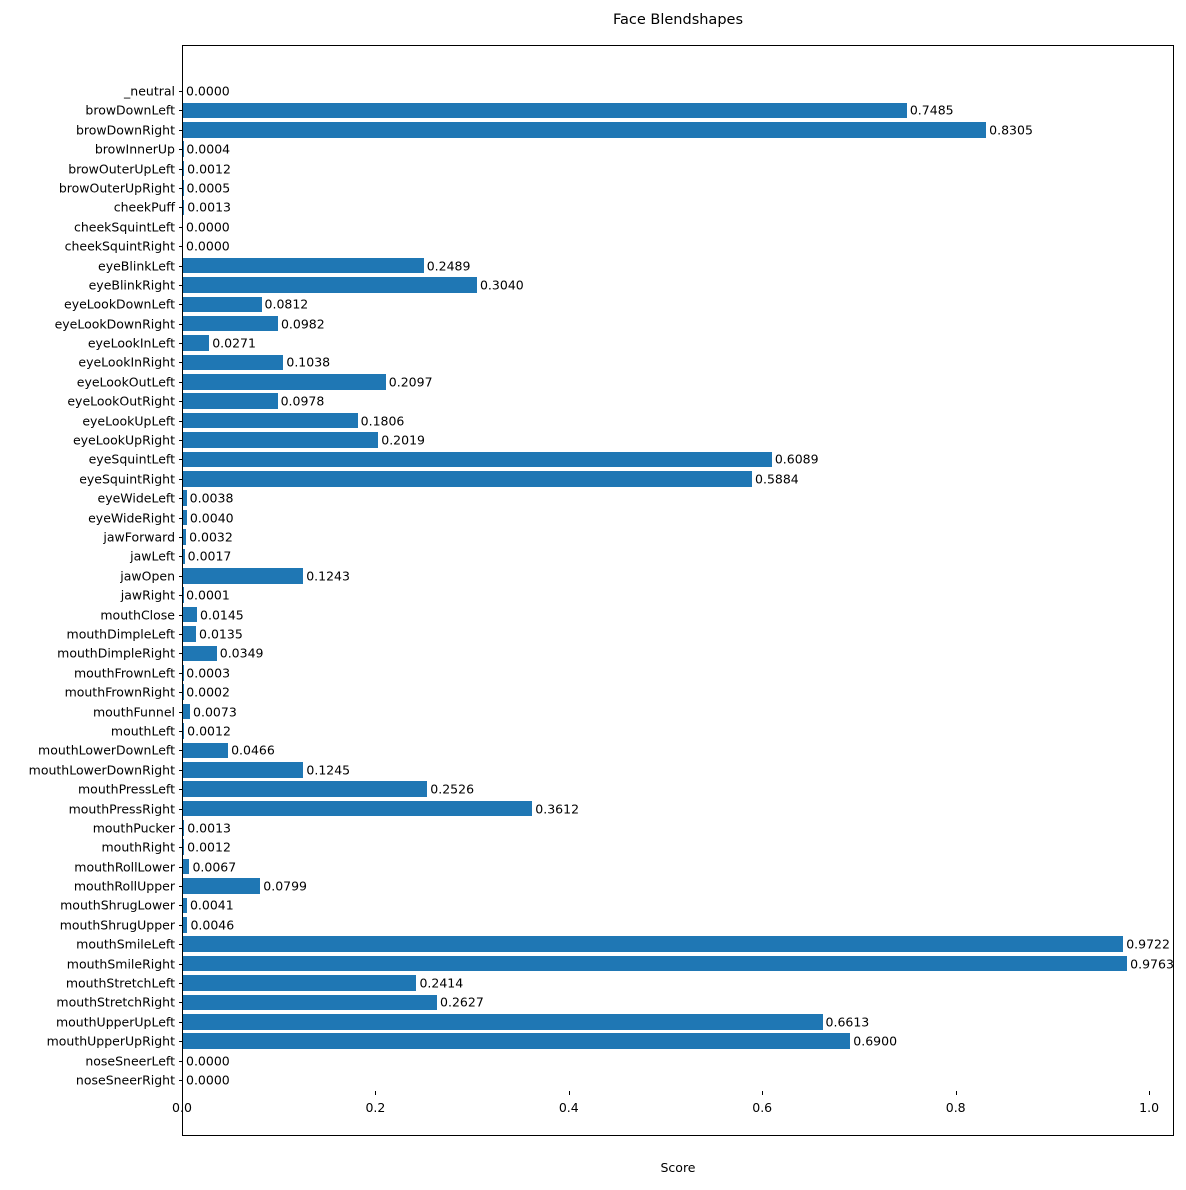 This screenshot has height=1190, width=1186. What do you see at coordinates (629, 110) in the screenshot?
I see `bar-row: browDownLeft 0.7485` at bounding box center [629, 110].